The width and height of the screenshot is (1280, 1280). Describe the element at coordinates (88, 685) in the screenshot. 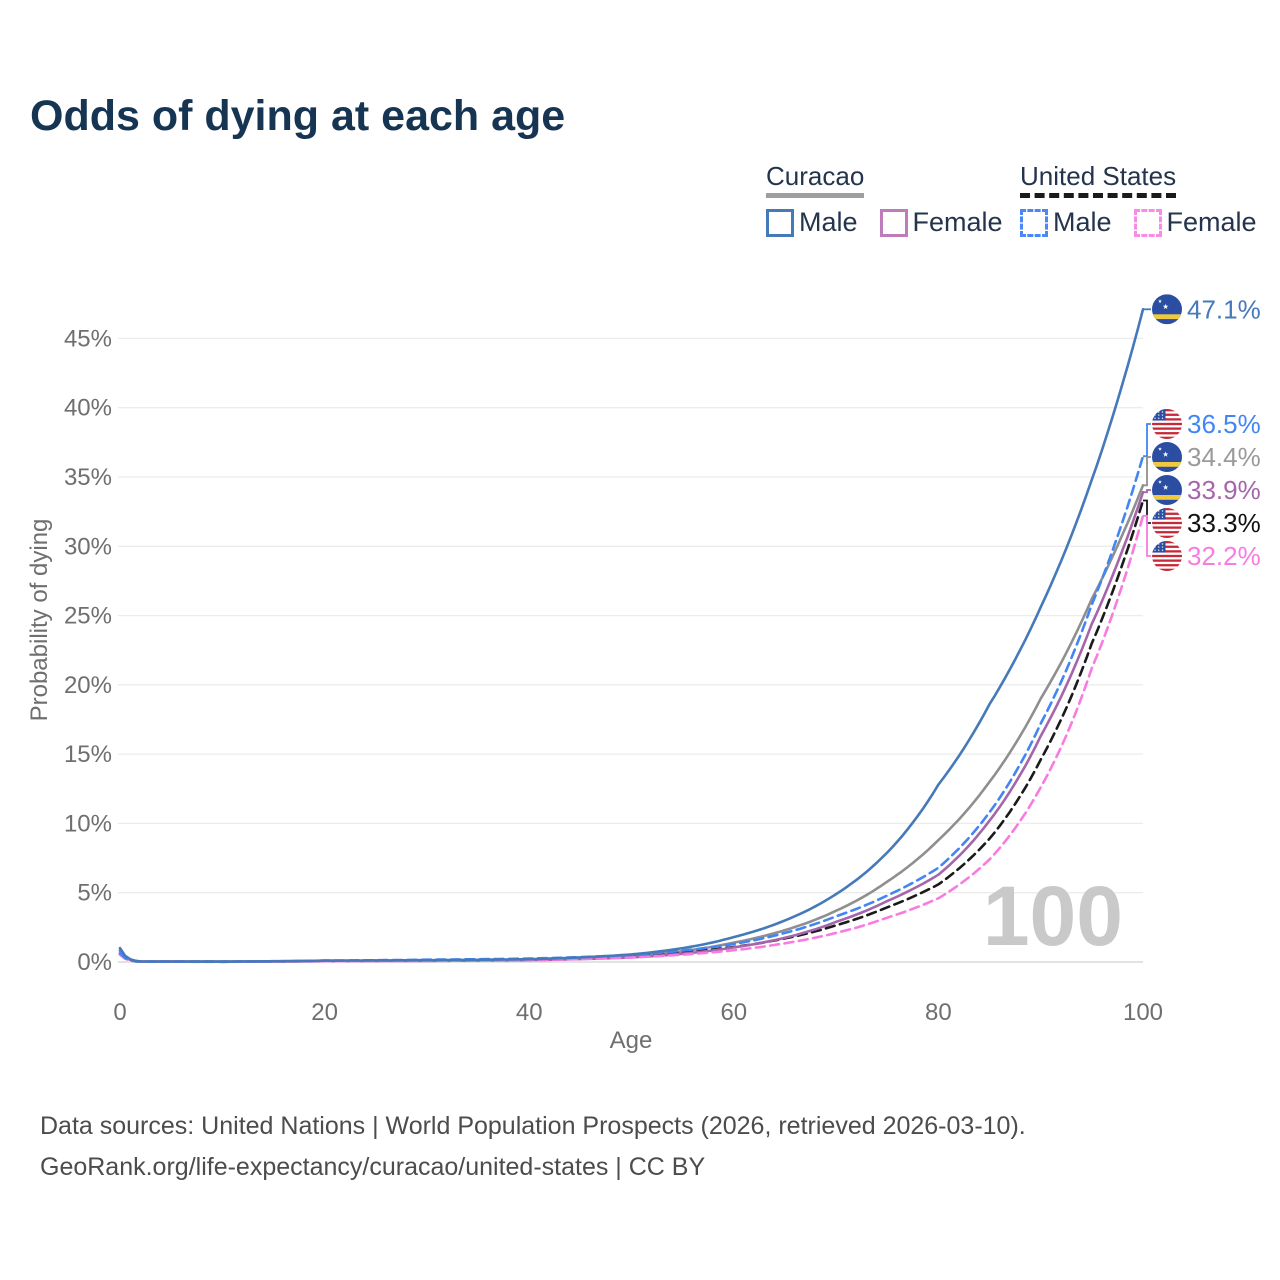

I see `y-tick-label: 20%` at that location.